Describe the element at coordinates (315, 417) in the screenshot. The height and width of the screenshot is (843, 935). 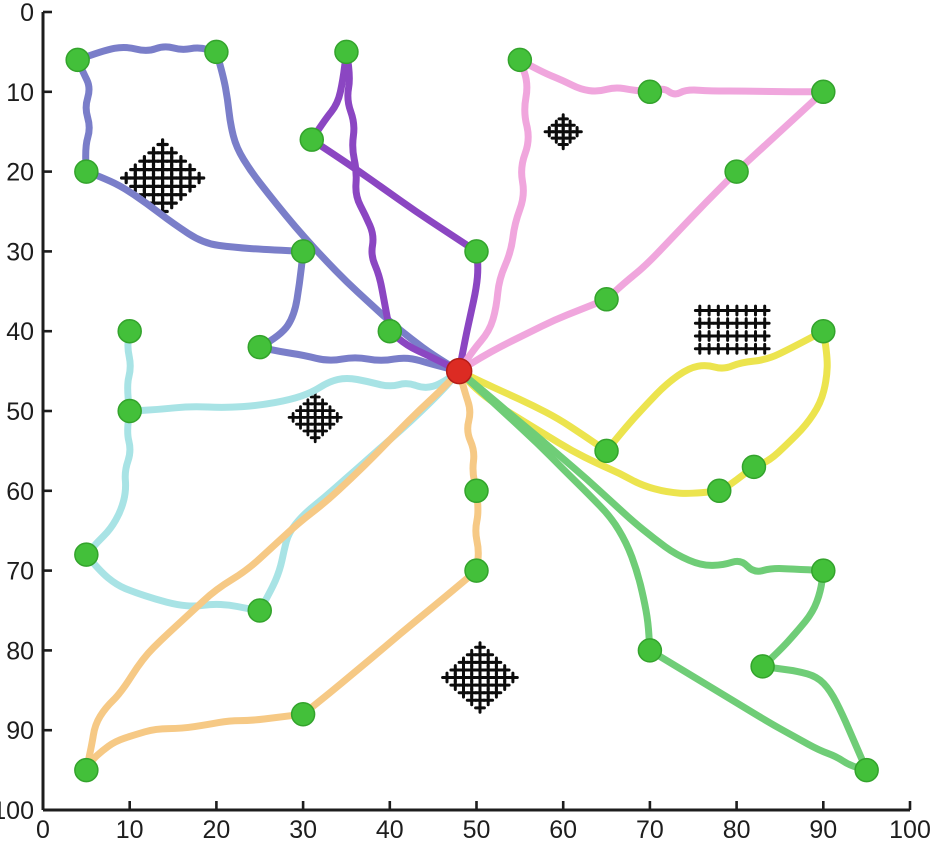
I see `obstacle-diamond-west` at that location.